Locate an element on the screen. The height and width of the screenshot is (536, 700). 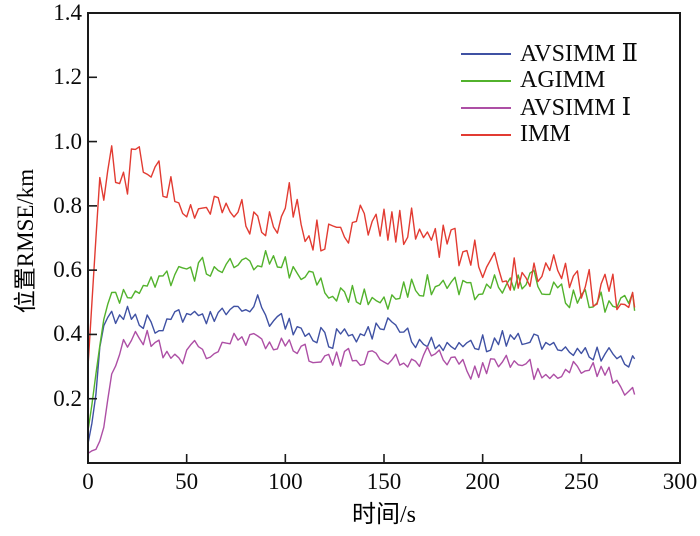
y-tick-label: 1.0 is located at coordinates (67, 141).